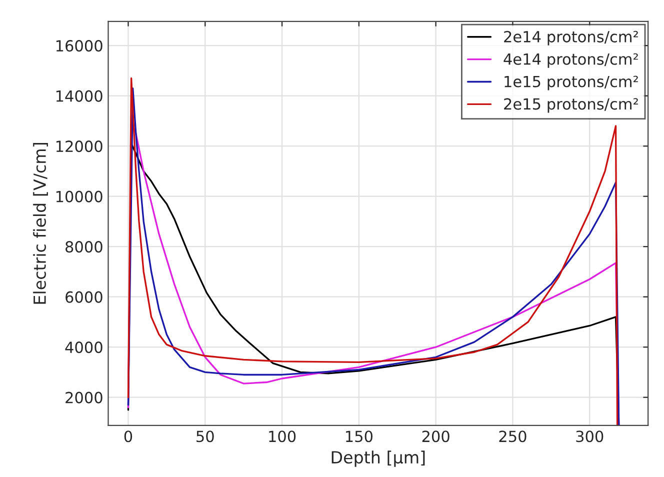 Image resolution: width=664 pixels, height=477 pixels. Describe the element at coordinates (83, 348) in the screenshot. I see `y-tick-label: 4000` at that location.